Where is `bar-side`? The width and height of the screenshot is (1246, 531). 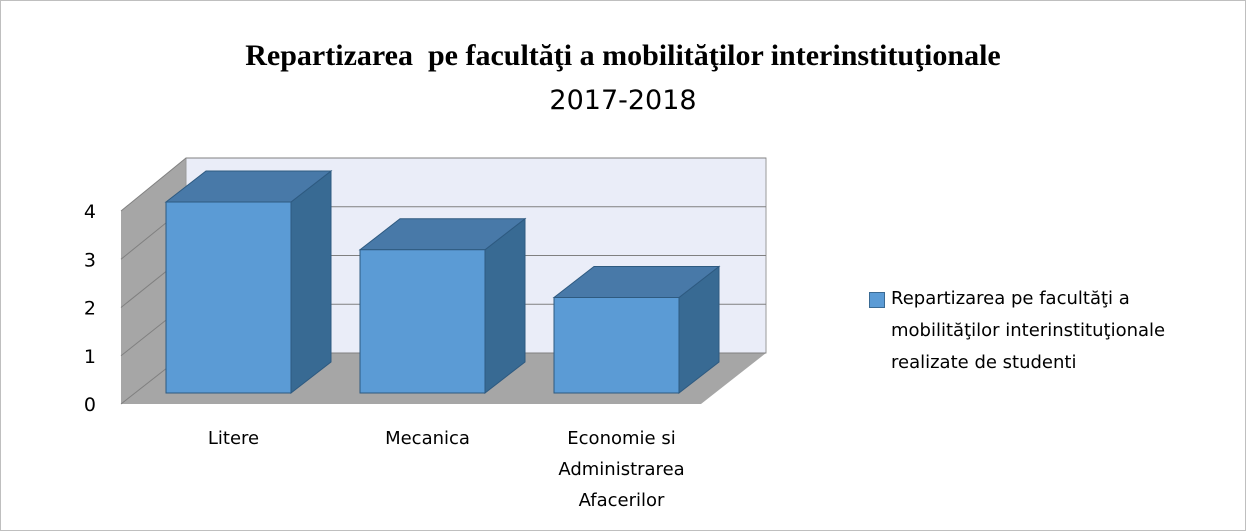
bar-side is located at coordinates (311, 282).